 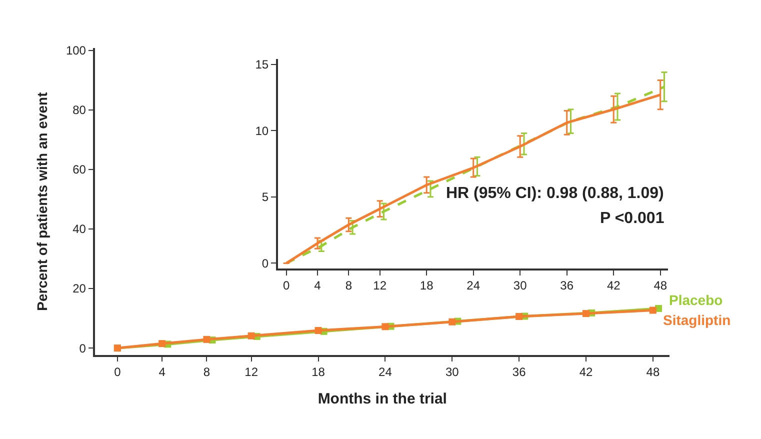 I want to click on y-tick-label: 100, so click(x=76, y=50).